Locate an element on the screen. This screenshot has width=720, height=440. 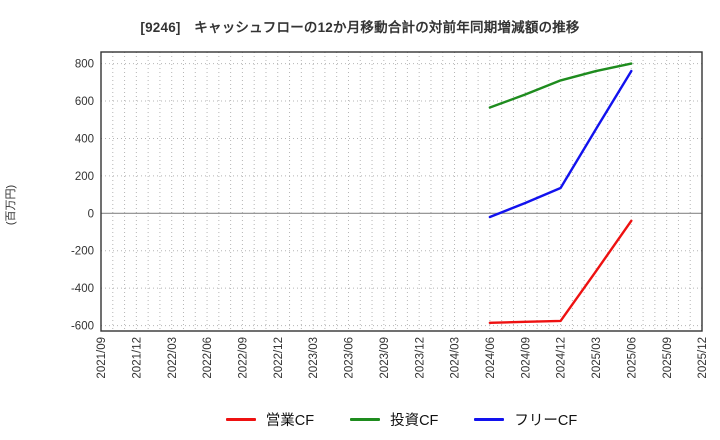
x-tick-label: 2023/09 is located at coordinates (385, 358).